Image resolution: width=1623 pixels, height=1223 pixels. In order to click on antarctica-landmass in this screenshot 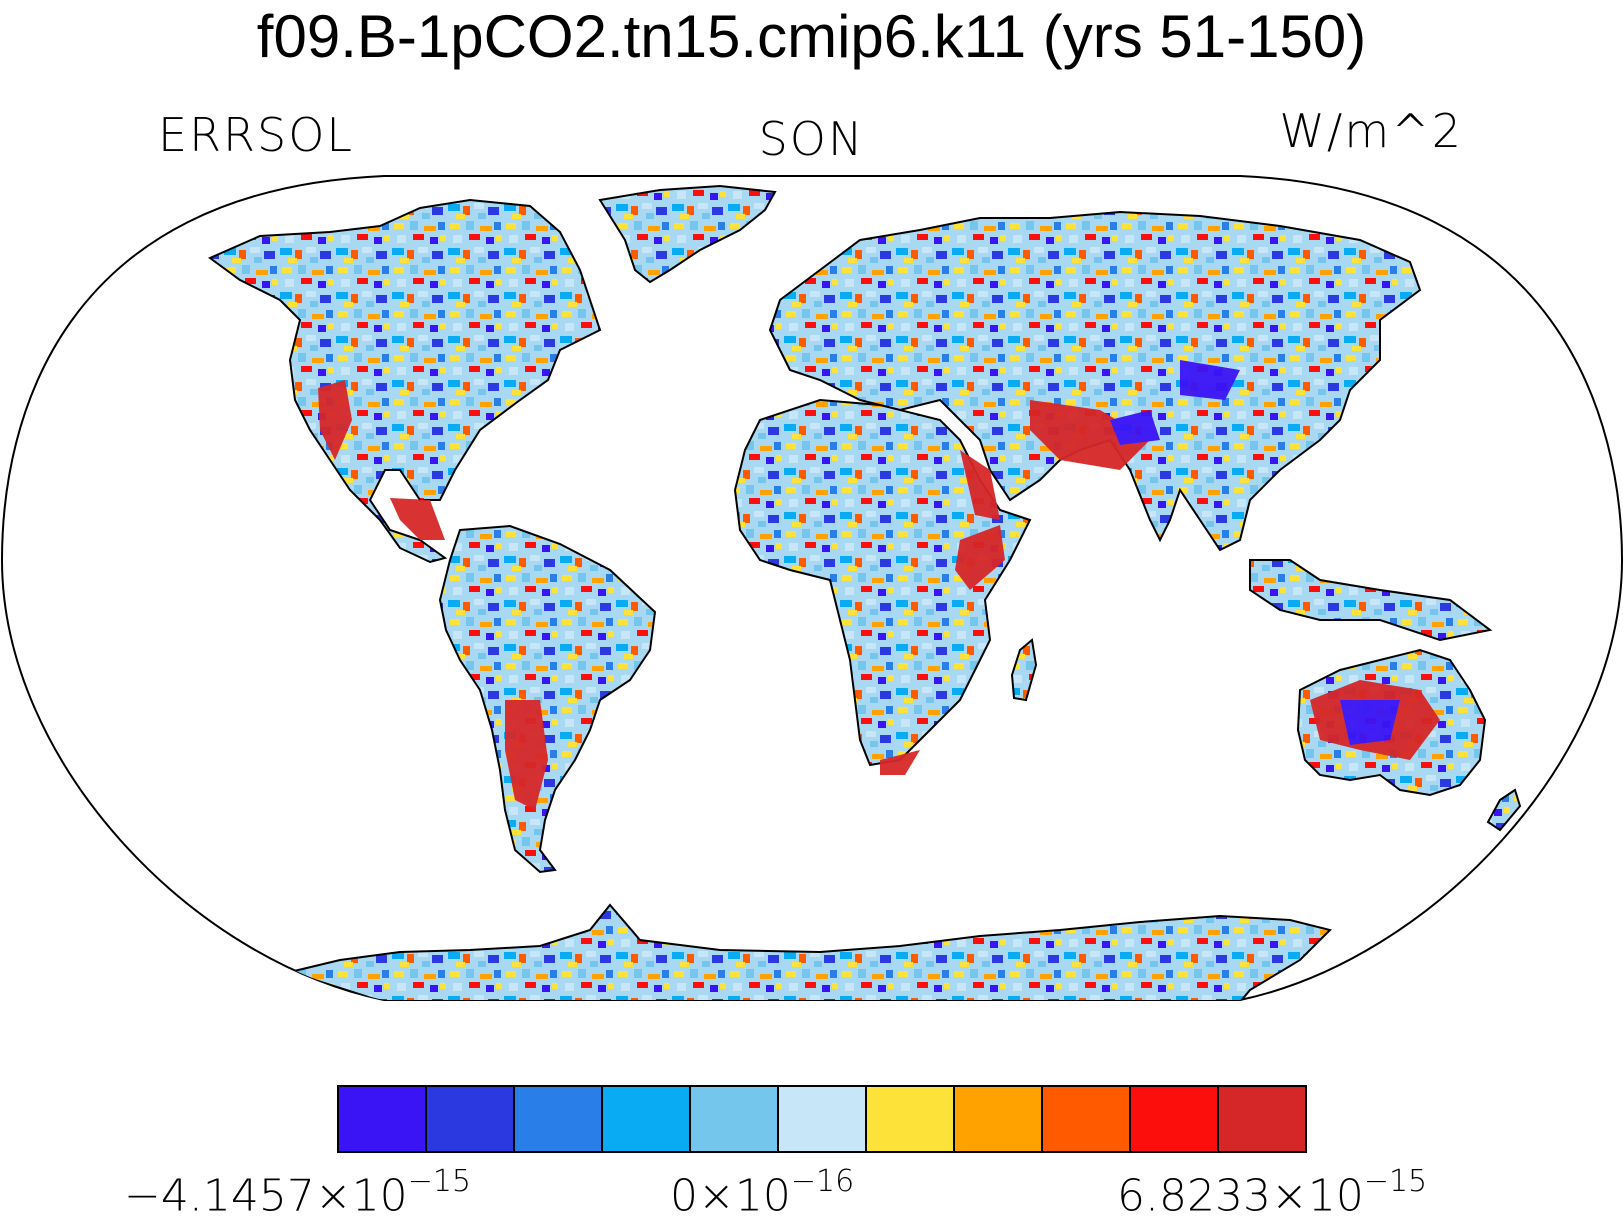, I will do `click(809, 951)`.